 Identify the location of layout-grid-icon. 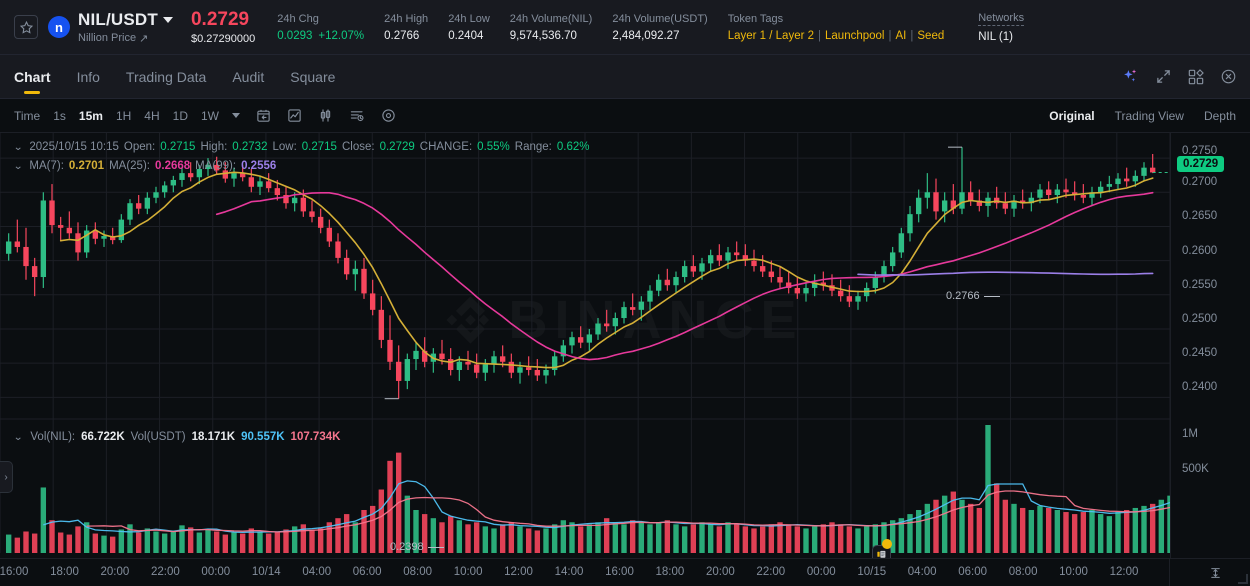
(1196, 76).